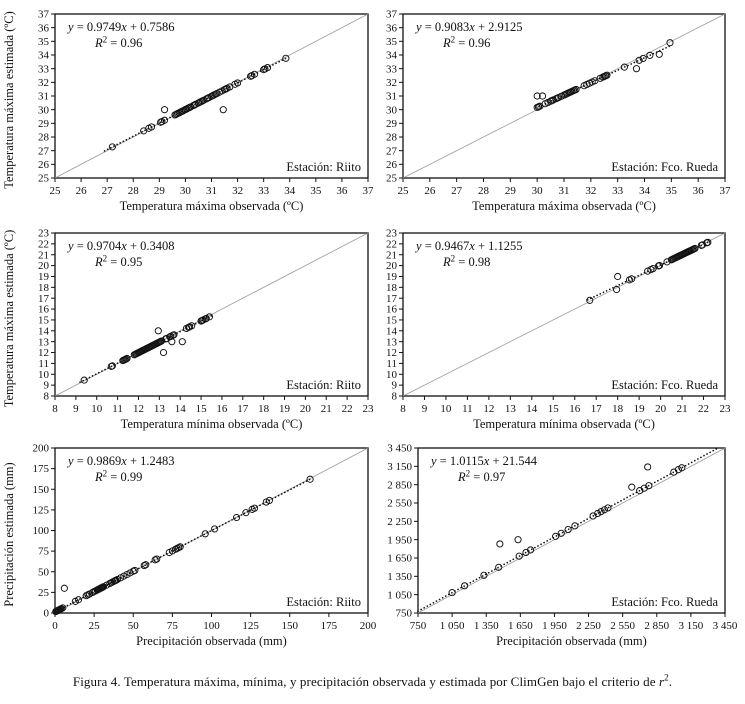 The height and width of the screenshot is (704, 745). What do you see at coordinates (342, 191) in the screenshot?
I see `x-tick-label: 36` at bounding box center [342, 191].